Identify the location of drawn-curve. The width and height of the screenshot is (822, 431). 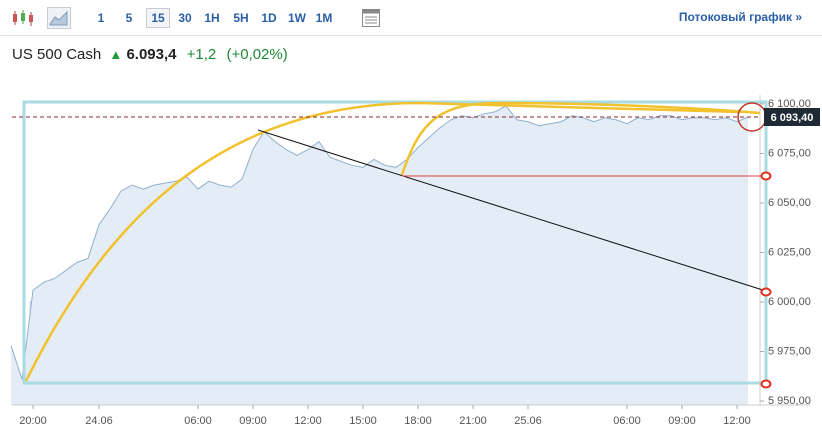
(580, 138).